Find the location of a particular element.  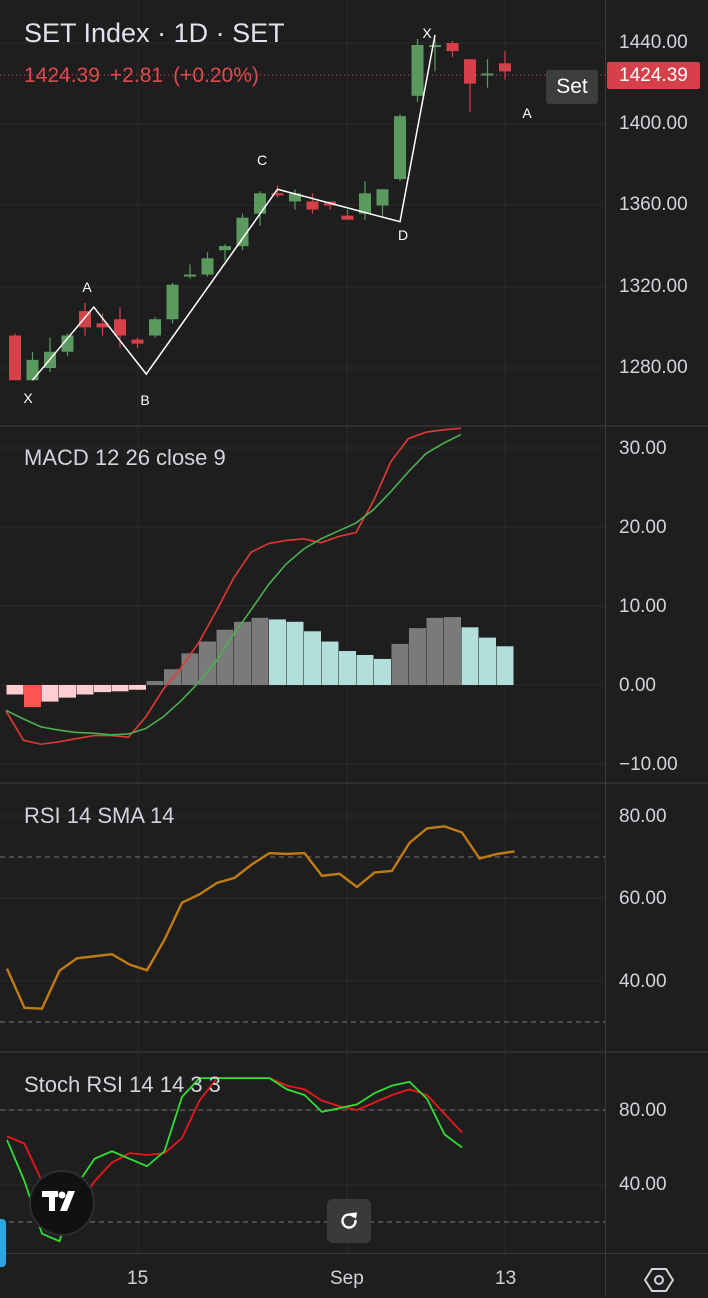

reset-chart-button is located at coordinates (349, 1221).